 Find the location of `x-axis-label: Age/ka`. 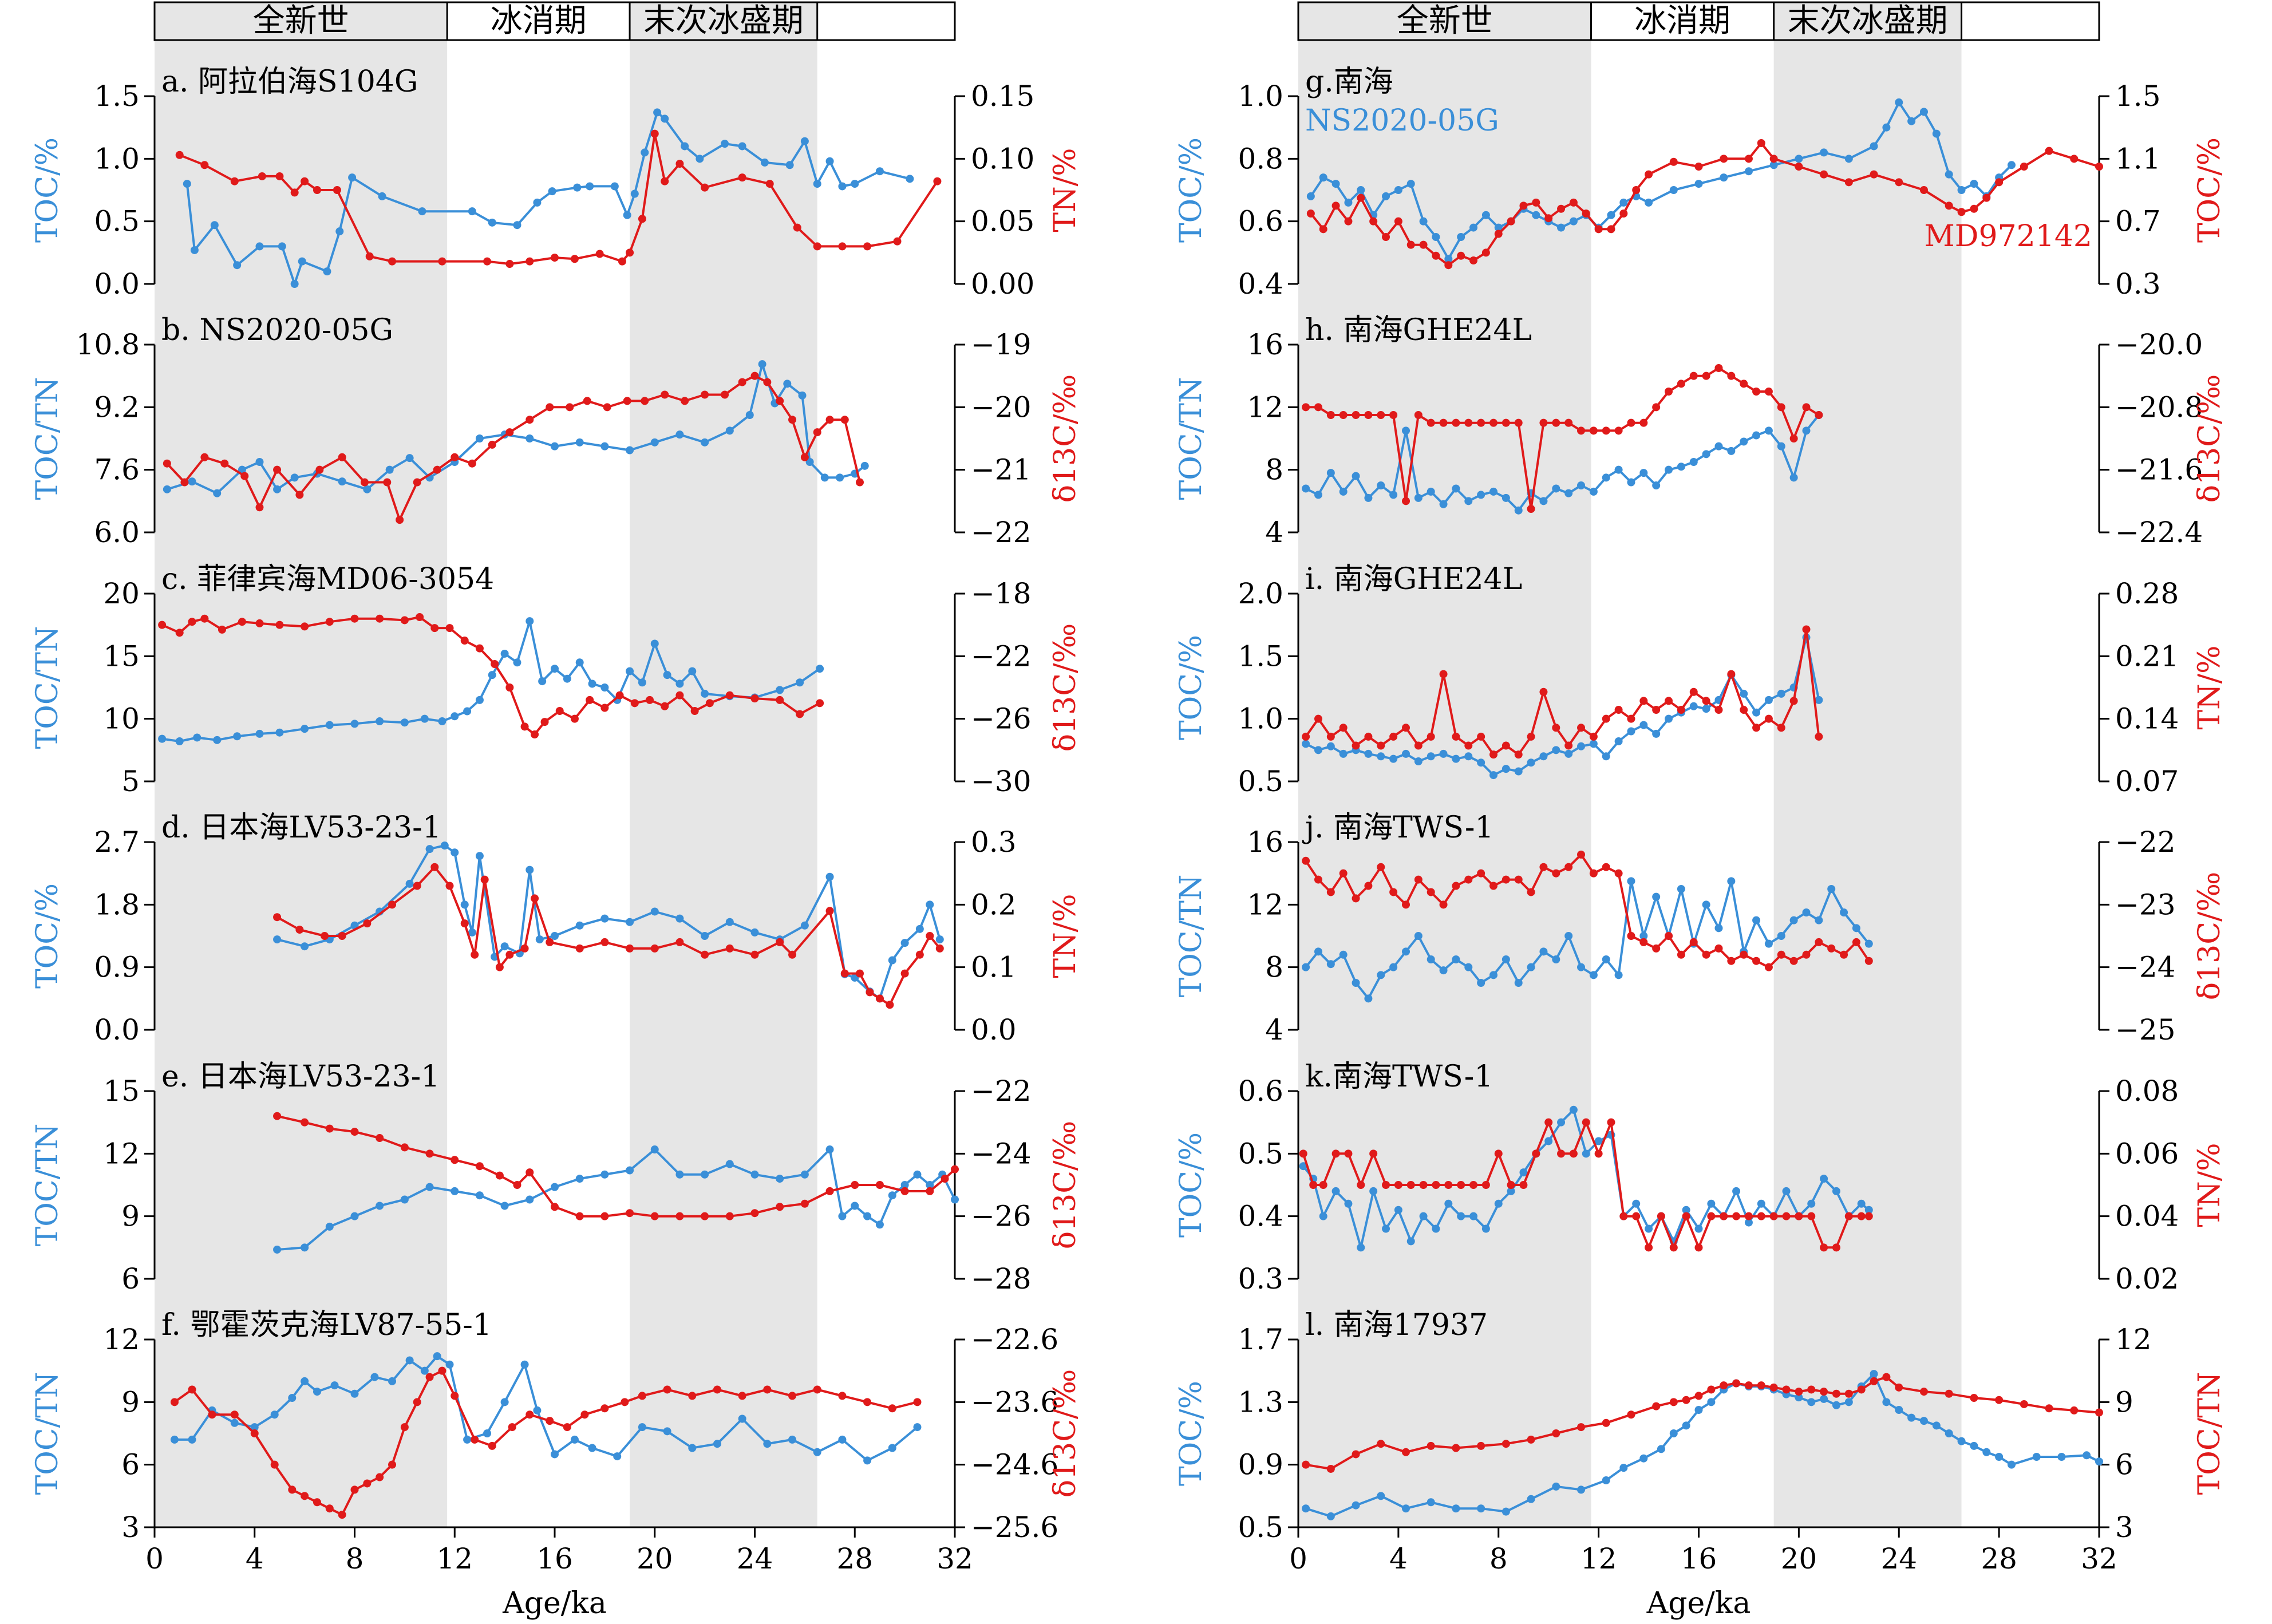

x-axis-label: Age/ka is located at coordinates (1699, 1603).